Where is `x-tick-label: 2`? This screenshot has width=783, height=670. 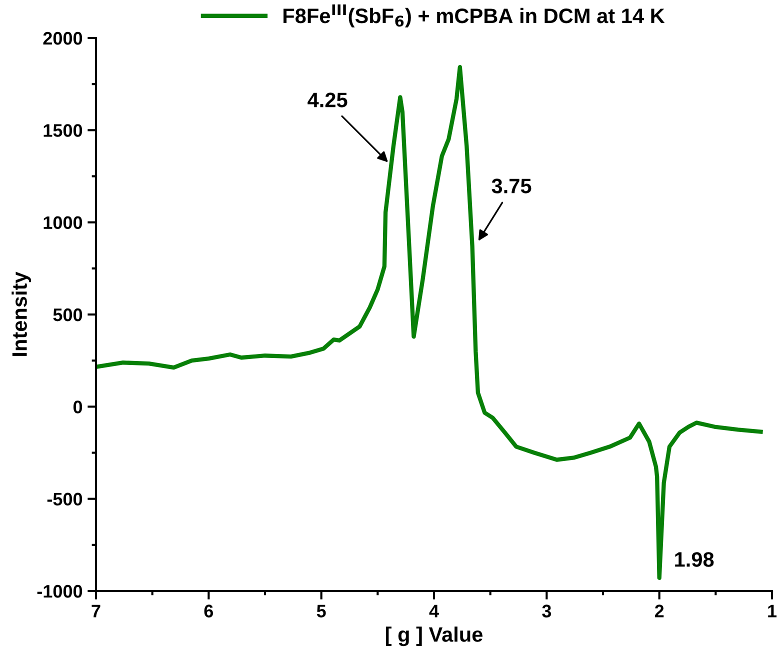
x-tick-label: 2 is located at coordinates (659, 611).